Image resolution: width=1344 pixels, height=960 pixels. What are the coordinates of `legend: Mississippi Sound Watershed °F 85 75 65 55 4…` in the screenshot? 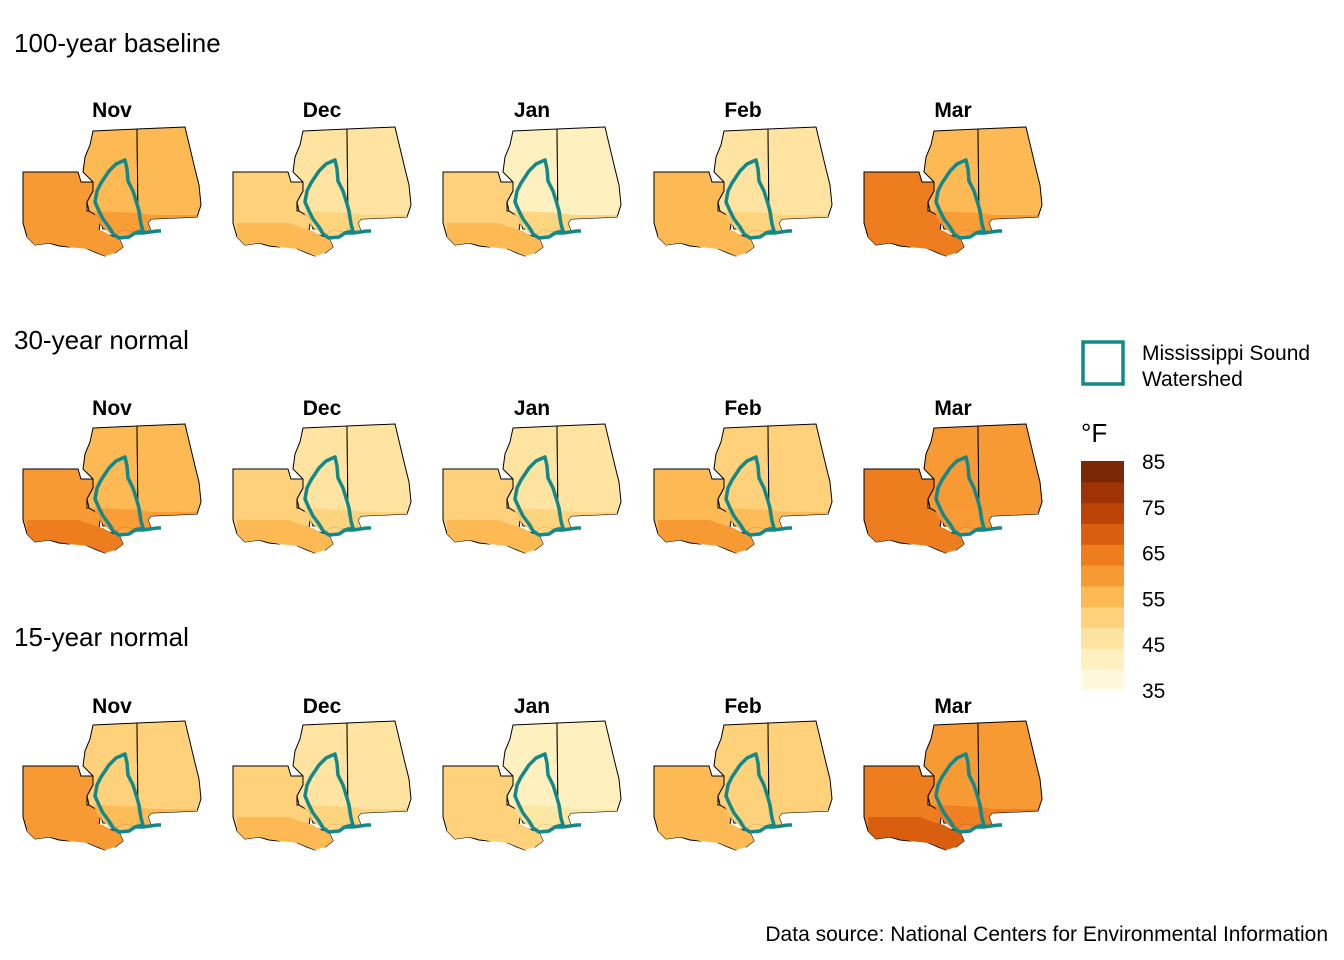 It's located at (1195, 521).